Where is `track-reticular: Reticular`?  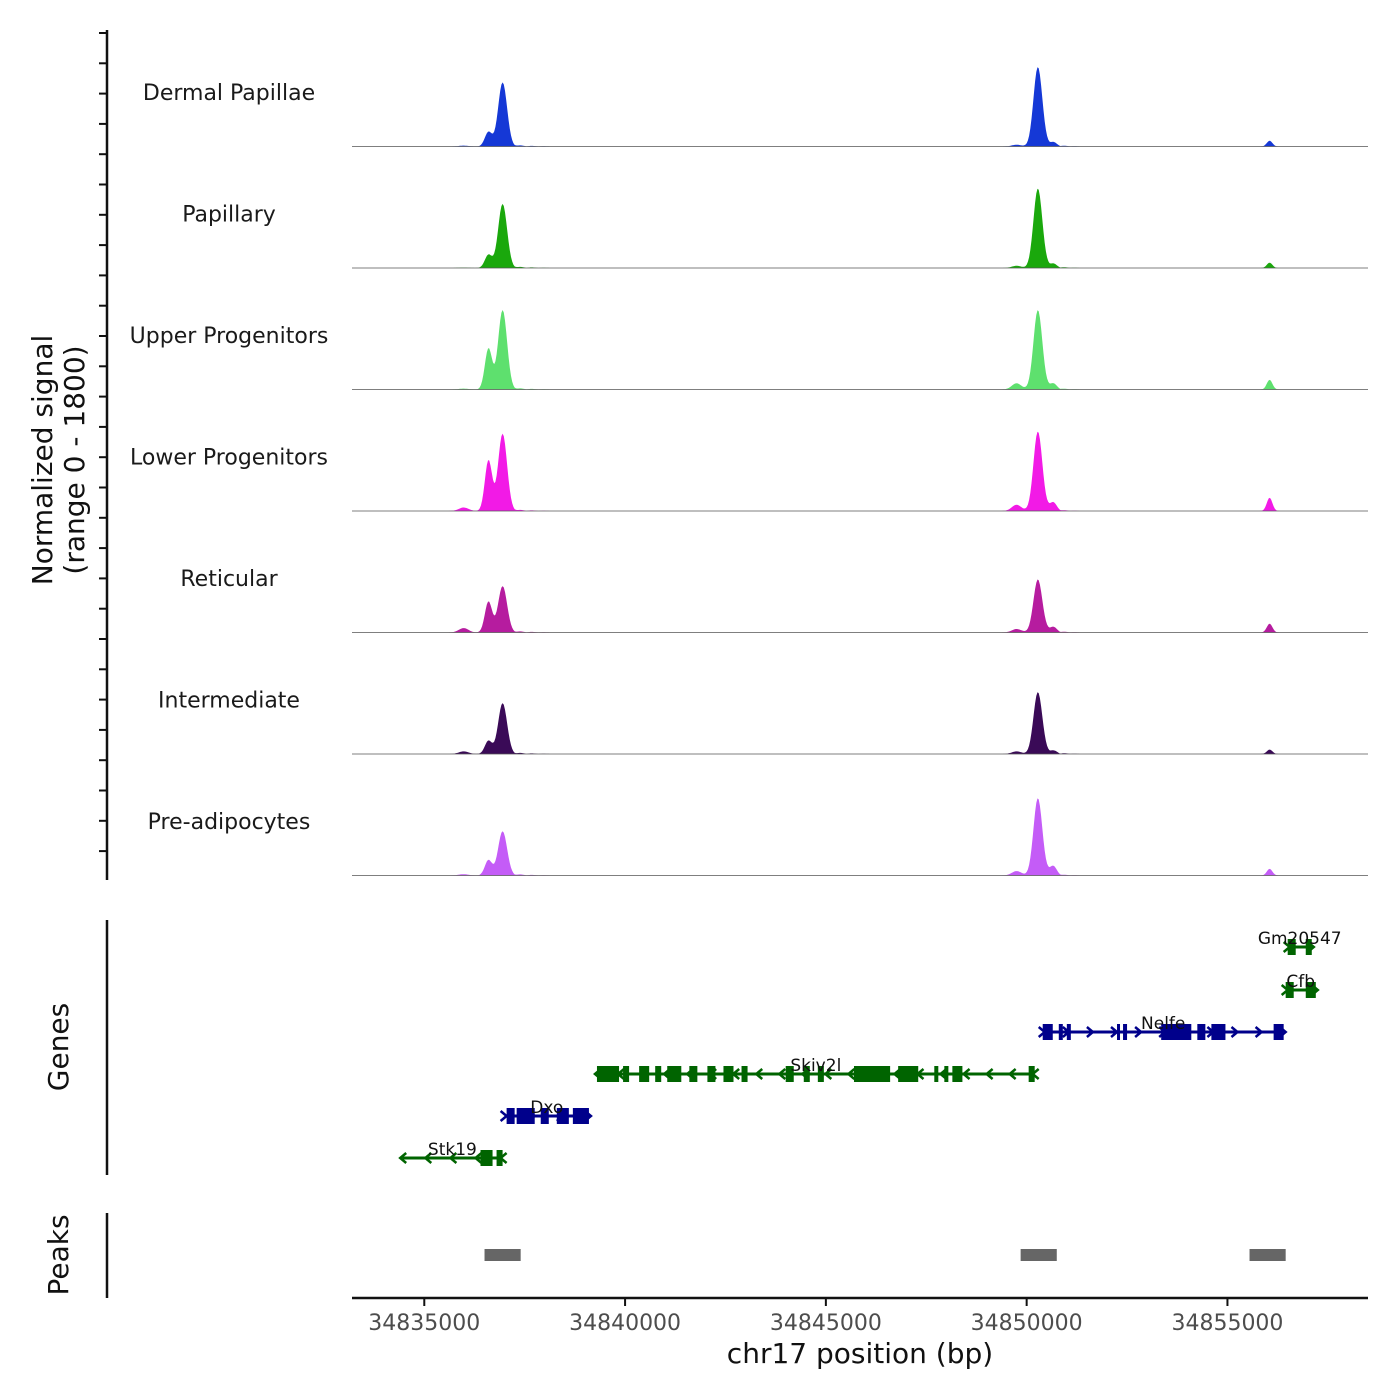 track-reticular: Reticular is located at coordinates (774, 600).